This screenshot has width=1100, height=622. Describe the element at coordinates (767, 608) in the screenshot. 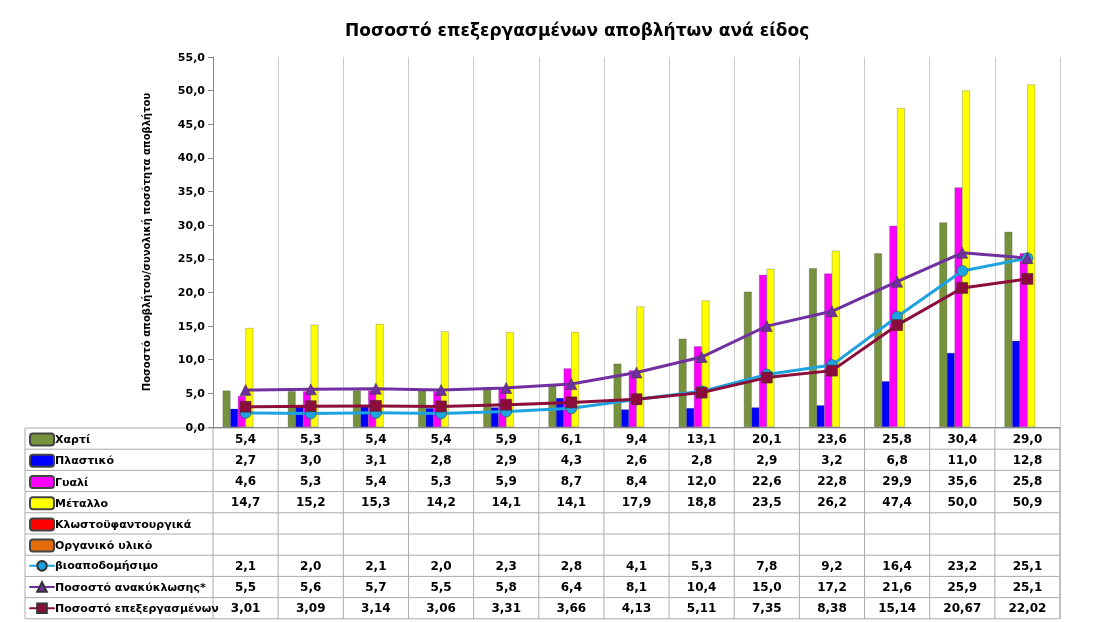

I see `data-label: 7,35` at that location.